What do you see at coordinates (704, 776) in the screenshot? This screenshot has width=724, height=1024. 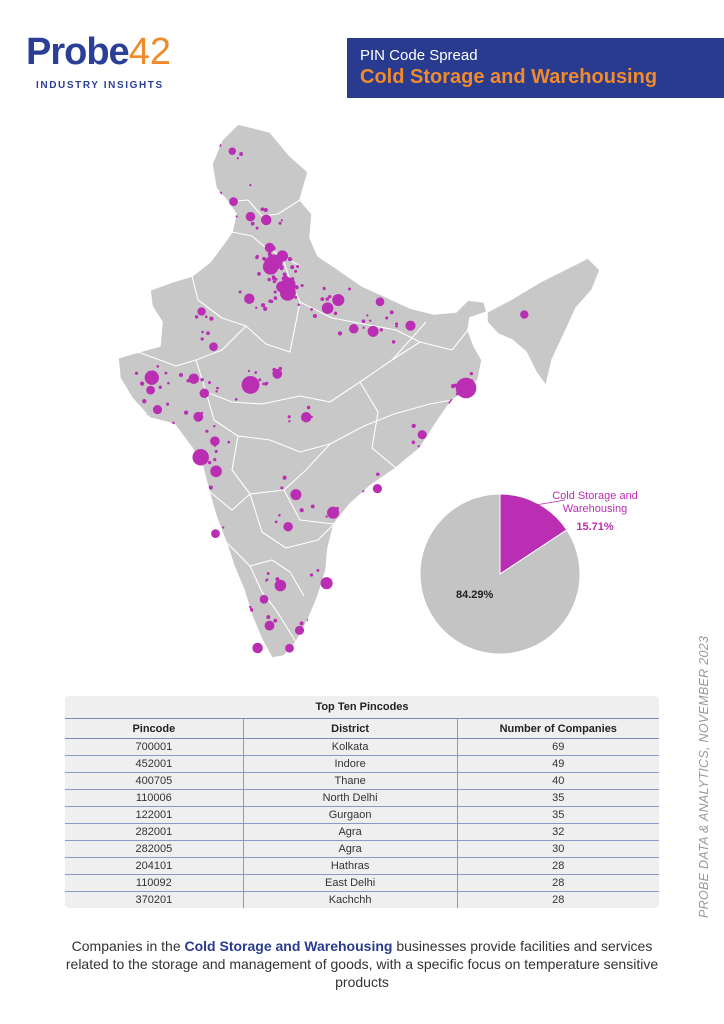 I see `side-caption: PROBE DATA & ANALYTICS, NOVEMBER 2023` at bounding box center [704, 776].